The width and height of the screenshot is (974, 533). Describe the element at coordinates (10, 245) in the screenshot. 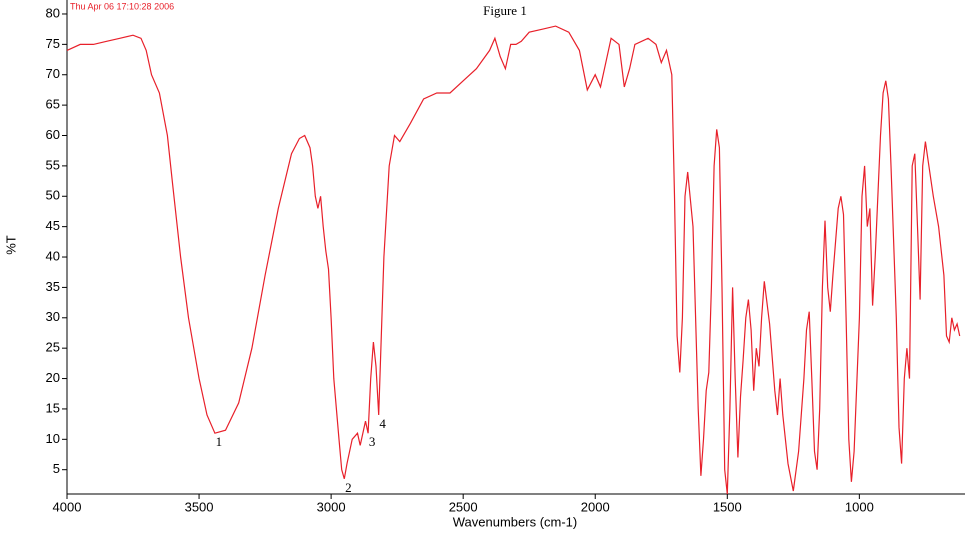

I see `y-axis-label: %T` at that location.